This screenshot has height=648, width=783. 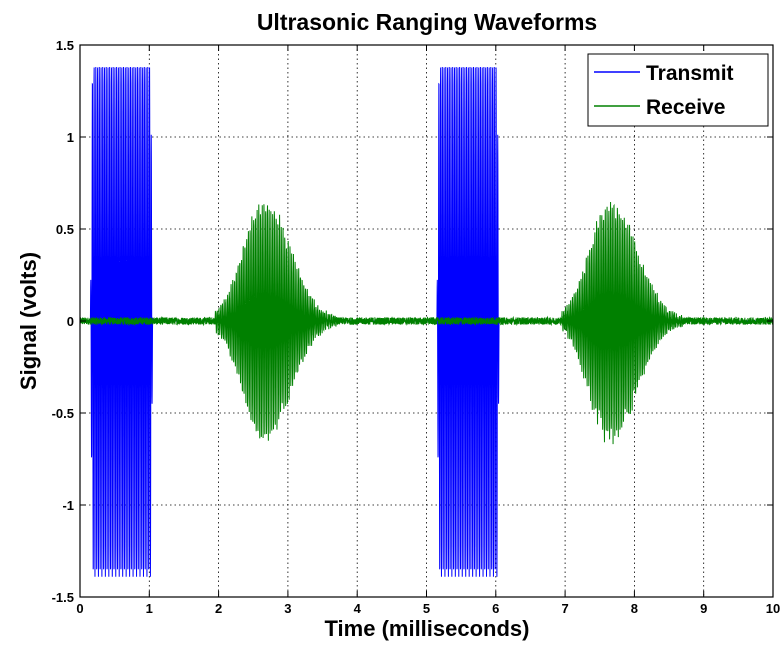 I want to click on legend-label-receive: Receive, so click(x=685, y=107).